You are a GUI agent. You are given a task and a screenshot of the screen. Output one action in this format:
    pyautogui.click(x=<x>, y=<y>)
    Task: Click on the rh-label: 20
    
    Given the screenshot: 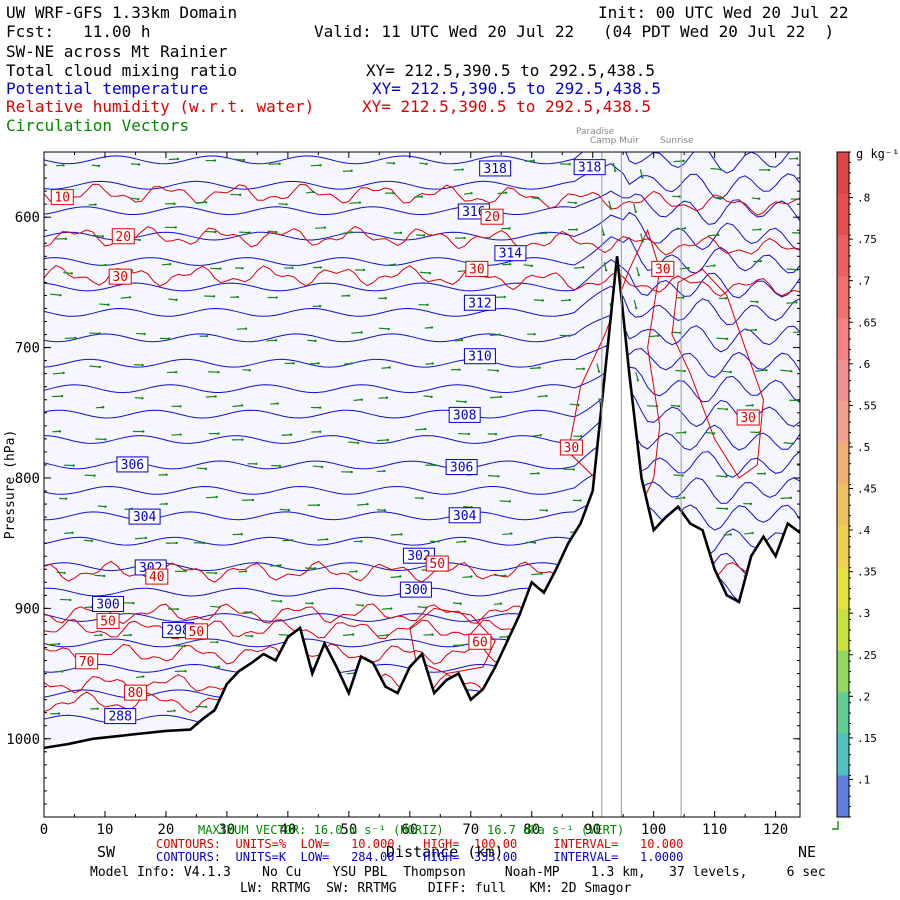 What is the action you would take?
    pyautogui.click(x=492, y=217)
    